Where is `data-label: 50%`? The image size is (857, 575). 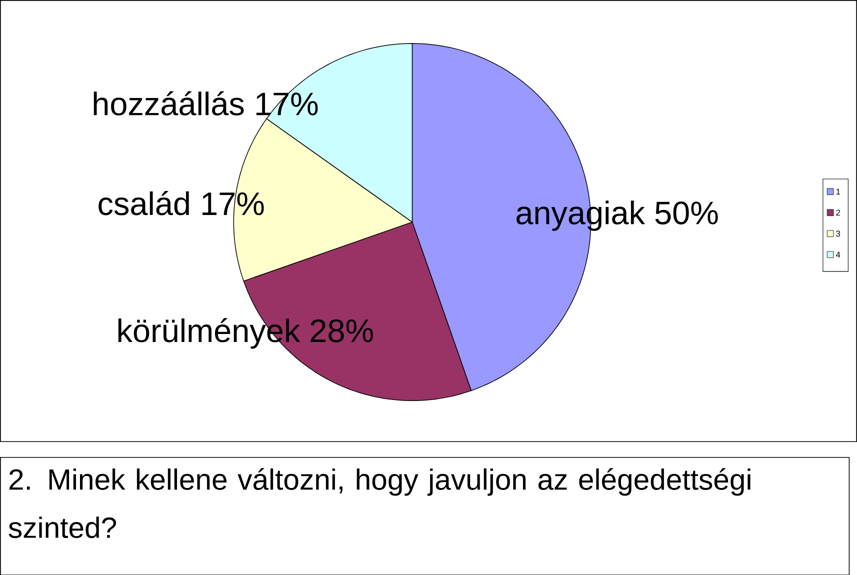 data-label: 50% is located at coordinates (686, 212).